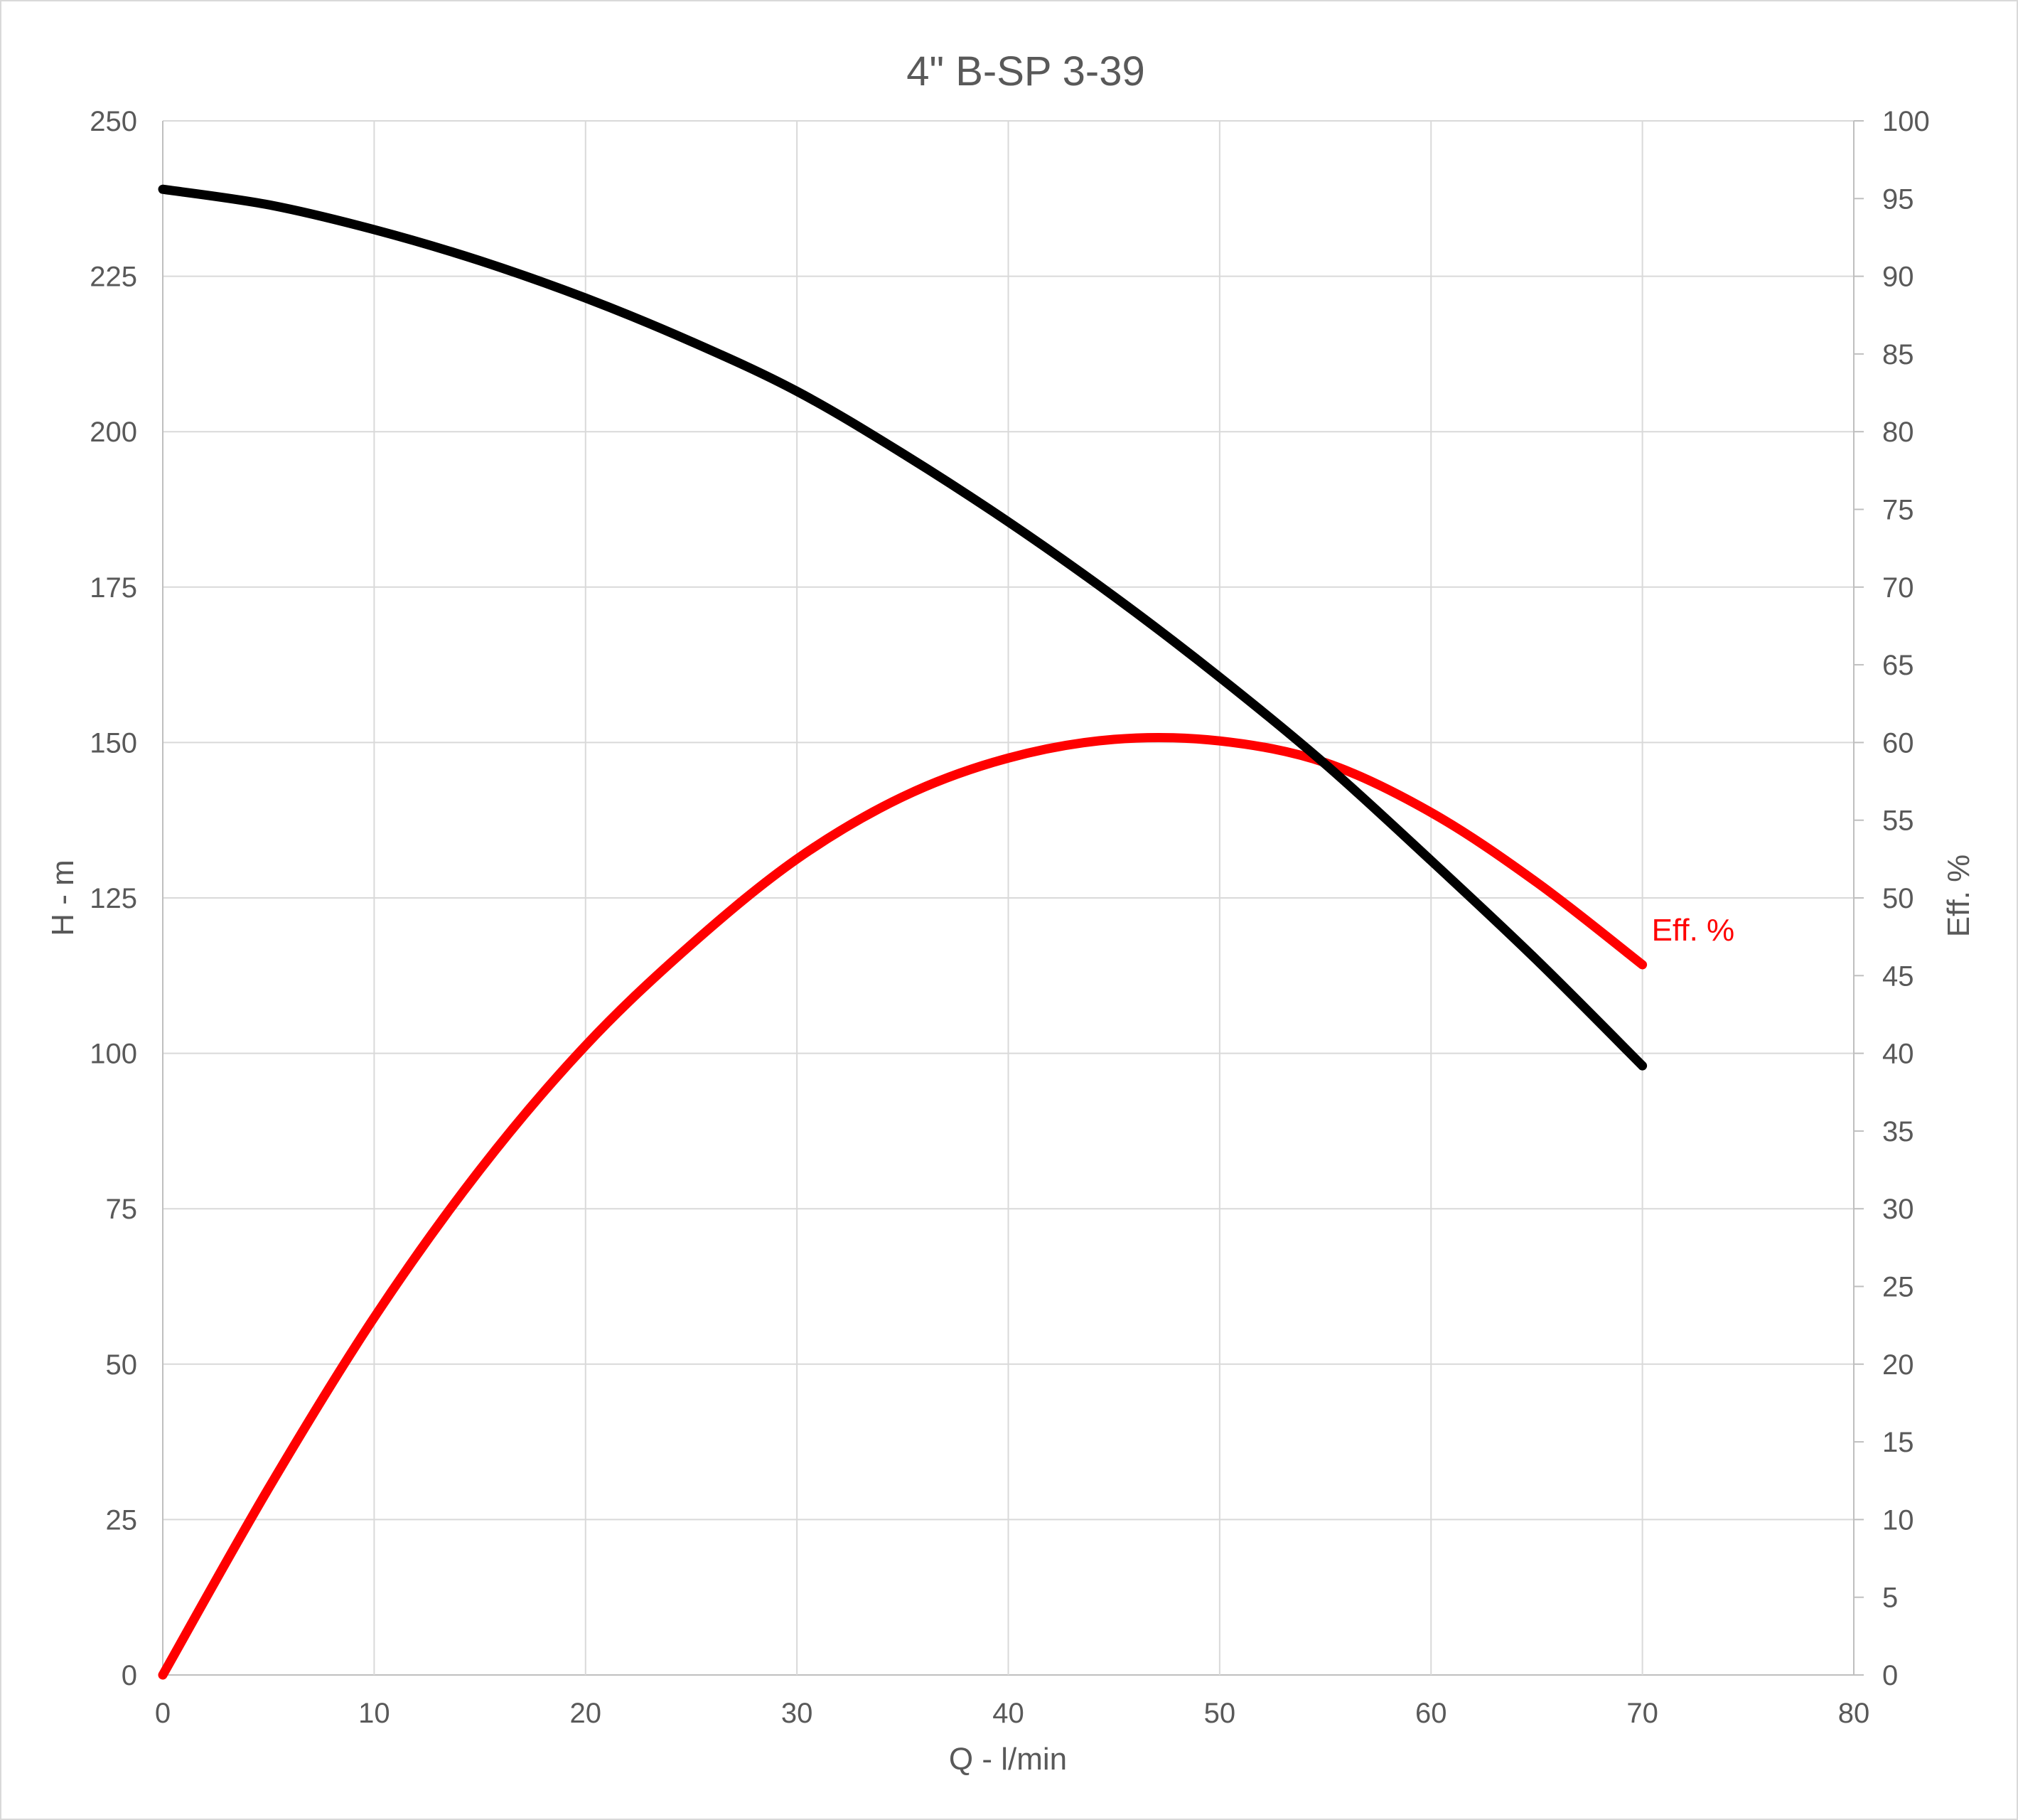 This screenshot has height=1820, width=2018. I want to click on x-tick-label: 10, so click(374, 1714).